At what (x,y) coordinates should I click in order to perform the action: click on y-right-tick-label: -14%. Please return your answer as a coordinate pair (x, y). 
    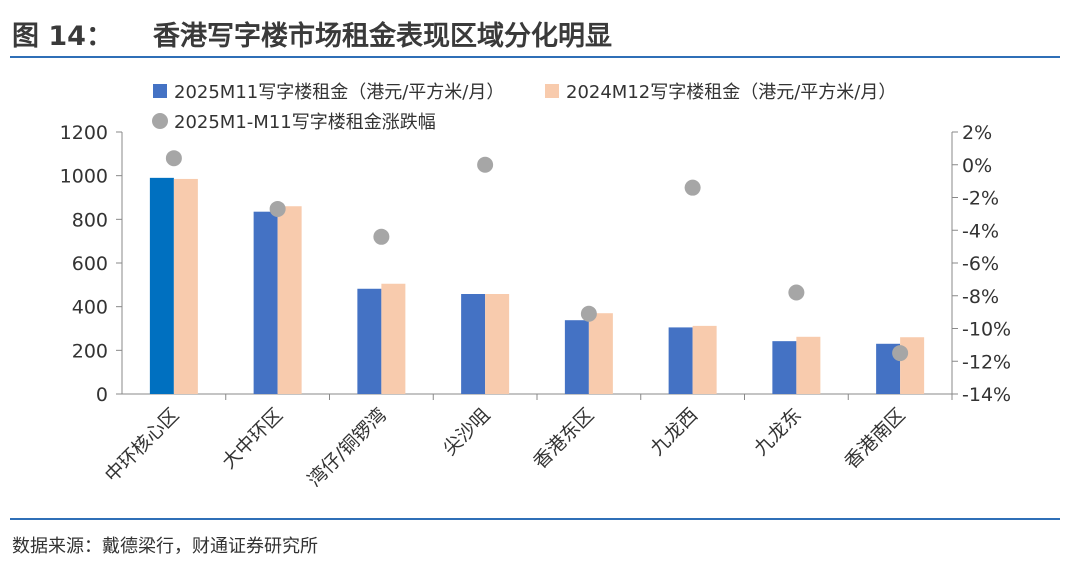
    Looking at the image, I should click on (986, 395).